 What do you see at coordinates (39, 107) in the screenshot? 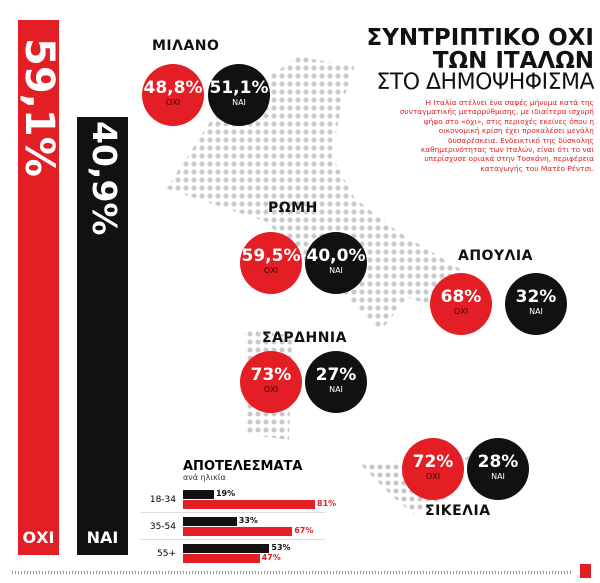
I see `no-total-value: 59,1%` at bounding box center [39, 107].